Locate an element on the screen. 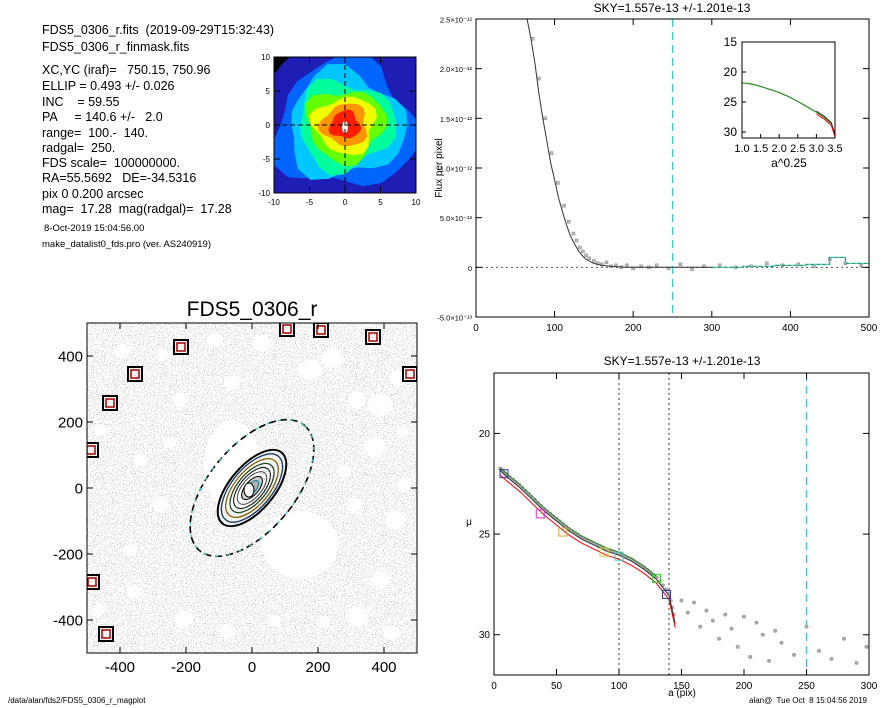  outer-ellipse-accent is located at coordinates (252, 488).